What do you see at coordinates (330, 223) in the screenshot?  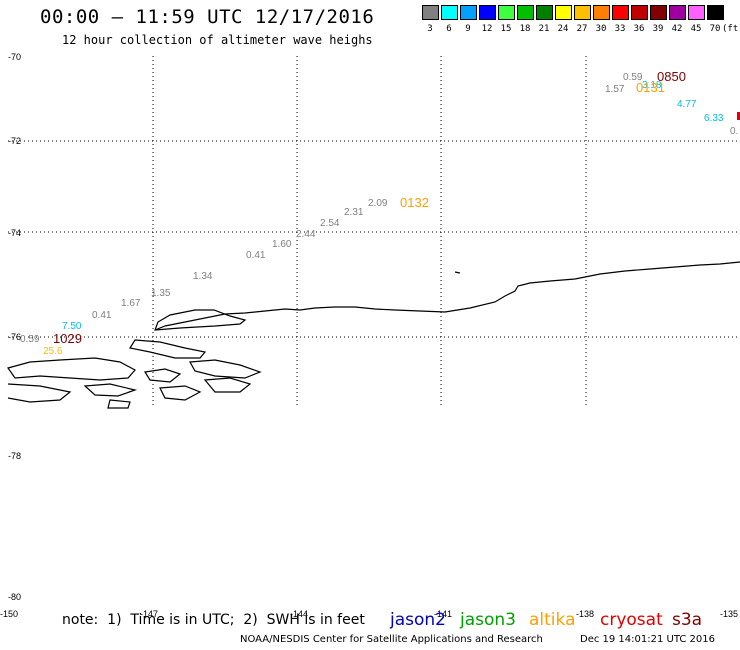 I see `swh-value: 2.54` at bounding box center [330, 223].